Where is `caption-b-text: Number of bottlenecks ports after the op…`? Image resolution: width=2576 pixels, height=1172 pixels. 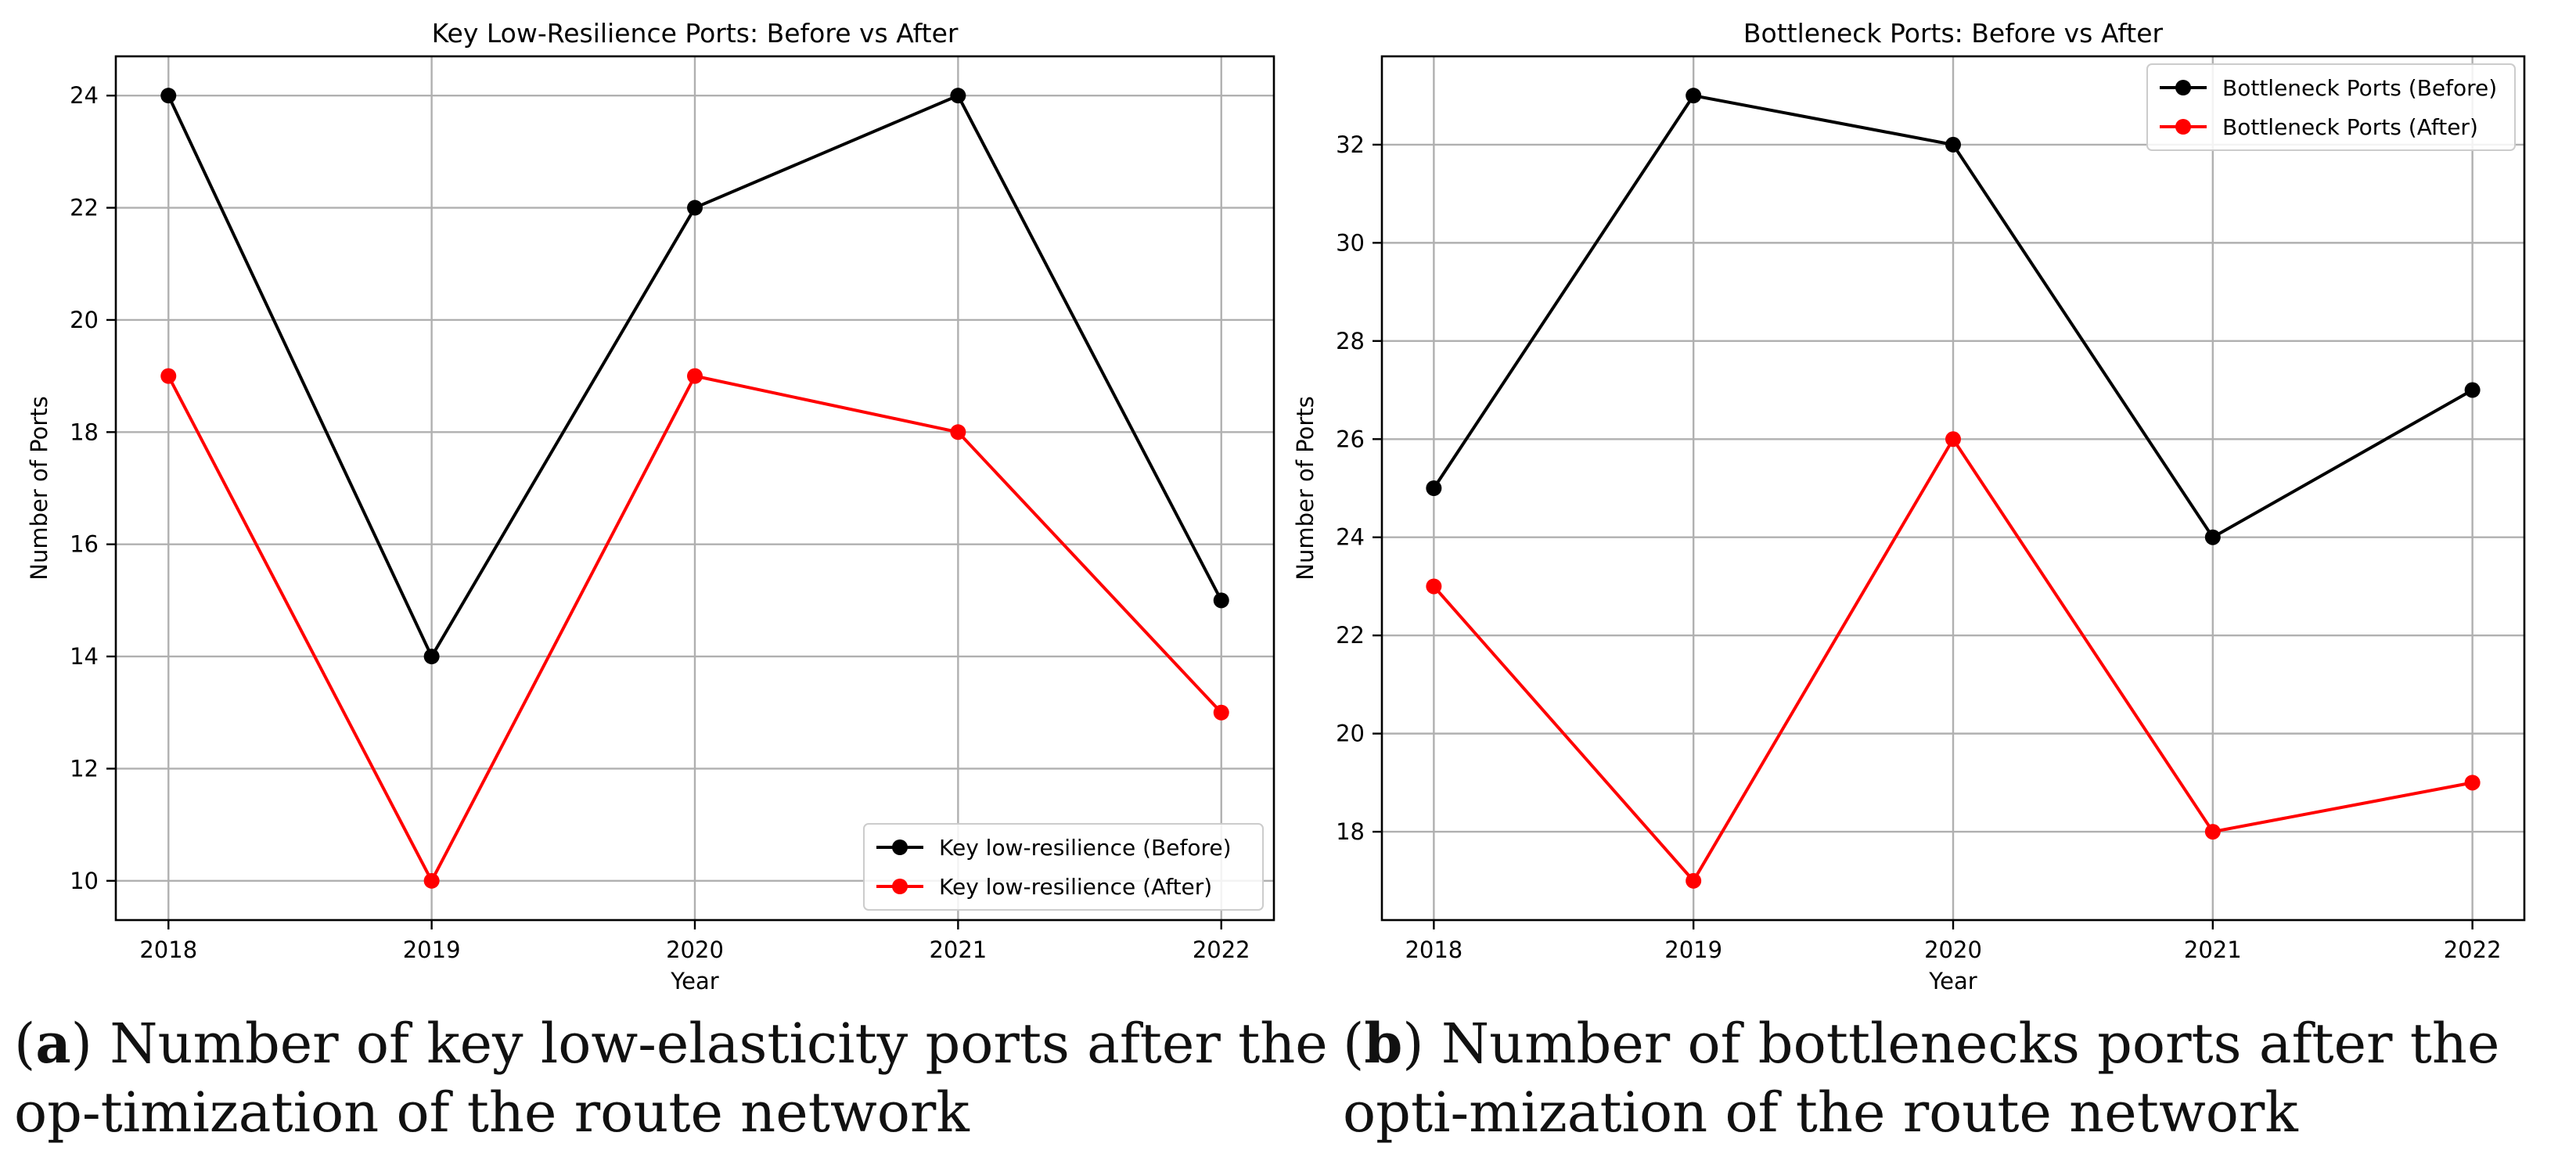 caption-b-text: Number of bottlenecks ports after the op… is located at coordinates (1922, 1078).